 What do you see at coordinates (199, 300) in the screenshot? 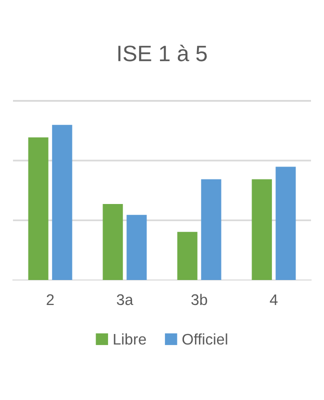
I see `x-tick-label: 3b` at bounding box center [199, 300].